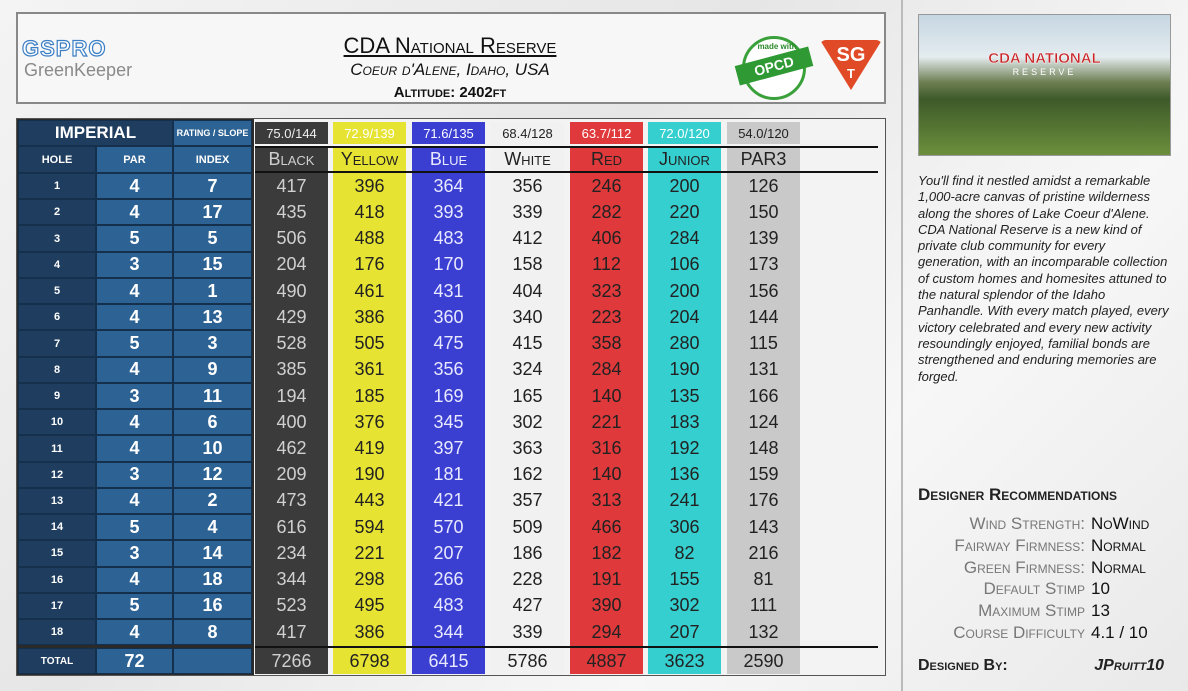  I want to click on yardage: 344, so click(291, 579).